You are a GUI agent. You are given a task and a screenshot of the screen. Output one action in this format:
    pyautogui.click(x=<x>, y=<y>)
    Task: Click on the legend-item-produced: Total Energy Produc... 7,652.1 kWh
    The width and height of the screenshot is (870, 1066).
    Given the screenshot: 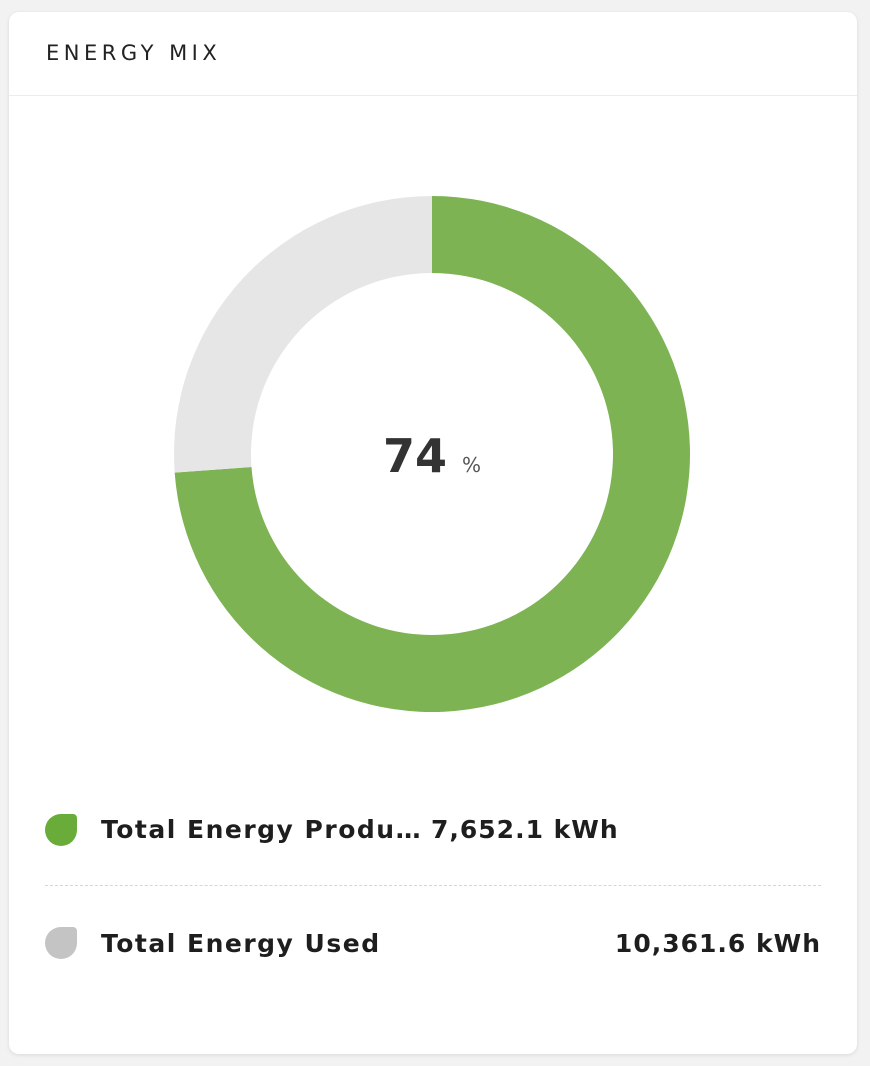 What is the action you would take?
    pyautogui.click(x=433, y=830)
    